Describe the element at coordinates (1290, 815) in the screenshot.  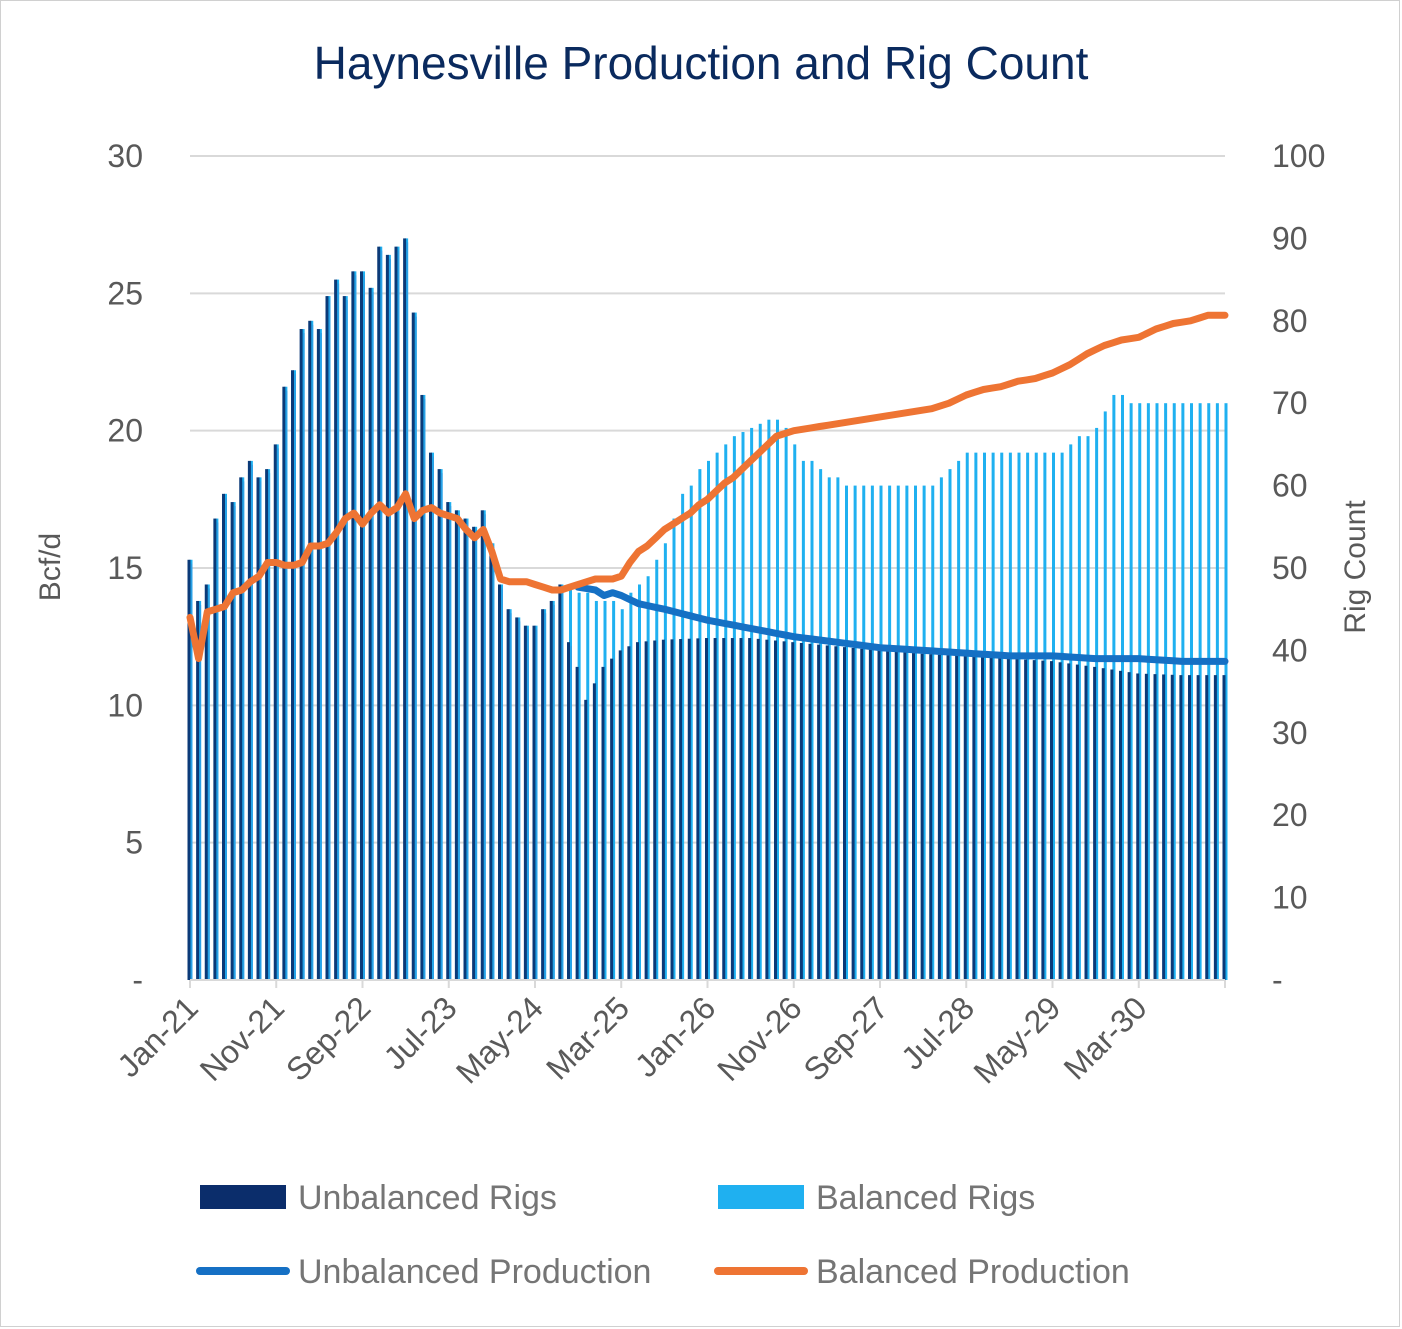
I see `y-right-tick-label: 20` at that location.